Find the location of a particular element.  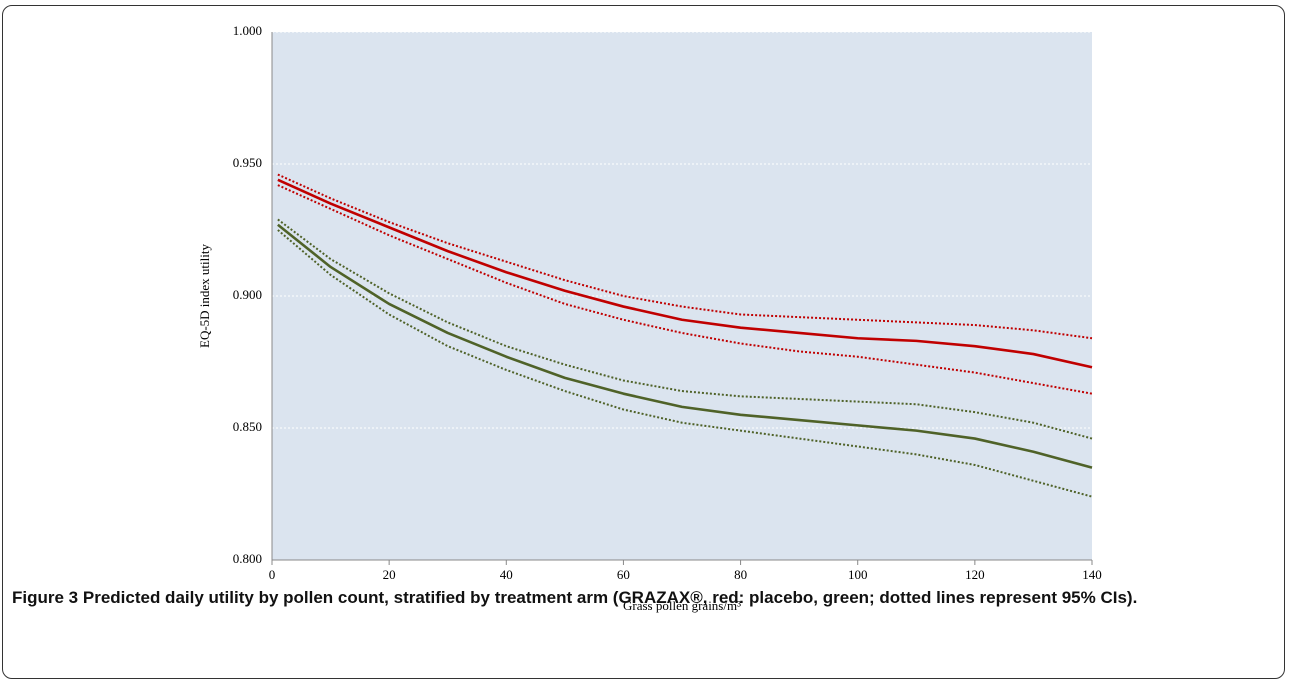

x-tick-label: 100 is located at coordinates (858, 574).